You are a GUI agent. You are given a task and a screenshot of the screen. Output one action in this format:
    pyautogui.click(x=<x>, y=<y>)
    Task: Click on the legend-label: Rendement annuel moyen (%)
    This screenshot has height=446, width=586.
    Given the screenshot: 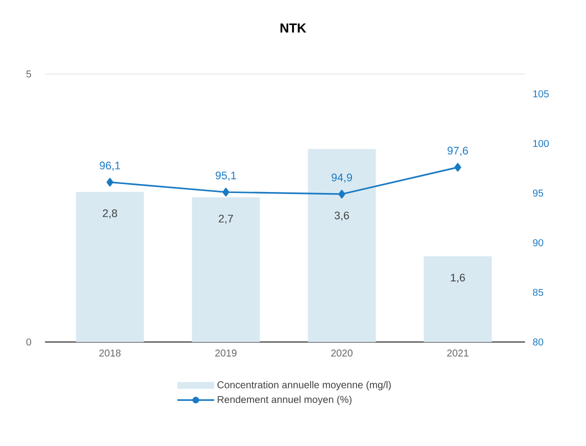 What is the action you would take?
    pyautogui.click(x=285, y=400)
    